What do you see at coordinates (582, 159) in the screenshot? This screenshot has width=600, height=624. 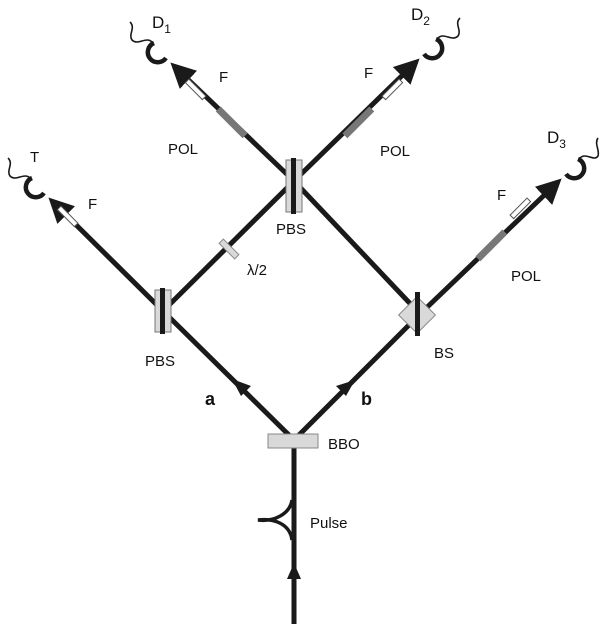 I see `detector-d3-icon` at bounding box center [582, 159].